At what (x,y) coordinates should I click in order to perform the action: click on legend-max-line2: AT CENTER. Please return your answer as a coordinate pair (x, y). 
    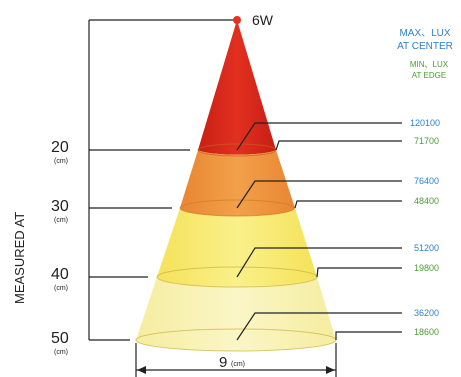
    Looking at the image, I should click on (425, 46).